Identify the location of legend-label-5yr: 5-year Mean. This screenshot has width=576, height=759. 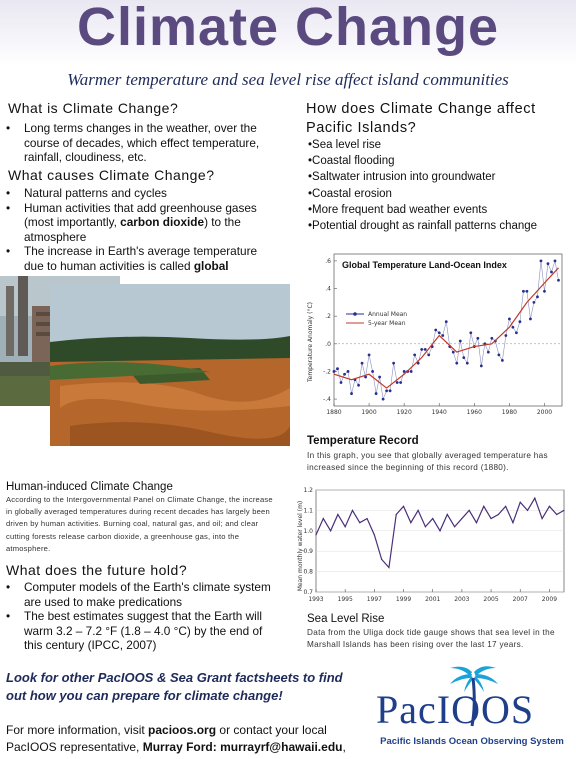
(387, 323).